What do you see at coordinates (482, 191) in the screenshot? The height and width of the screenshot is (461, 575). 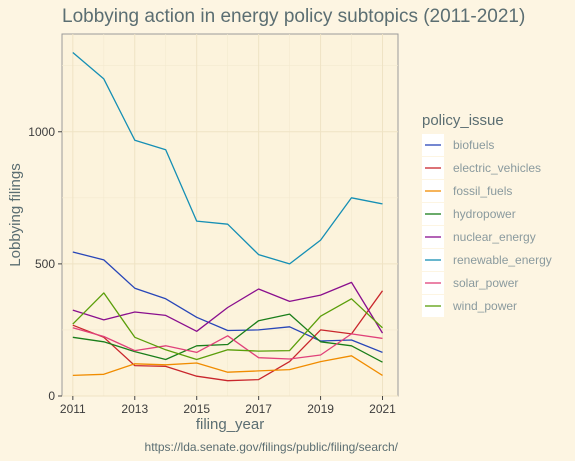 I see `legend-label-fossil_fuels: fossil_fuels` at bounding box center [482, 191].